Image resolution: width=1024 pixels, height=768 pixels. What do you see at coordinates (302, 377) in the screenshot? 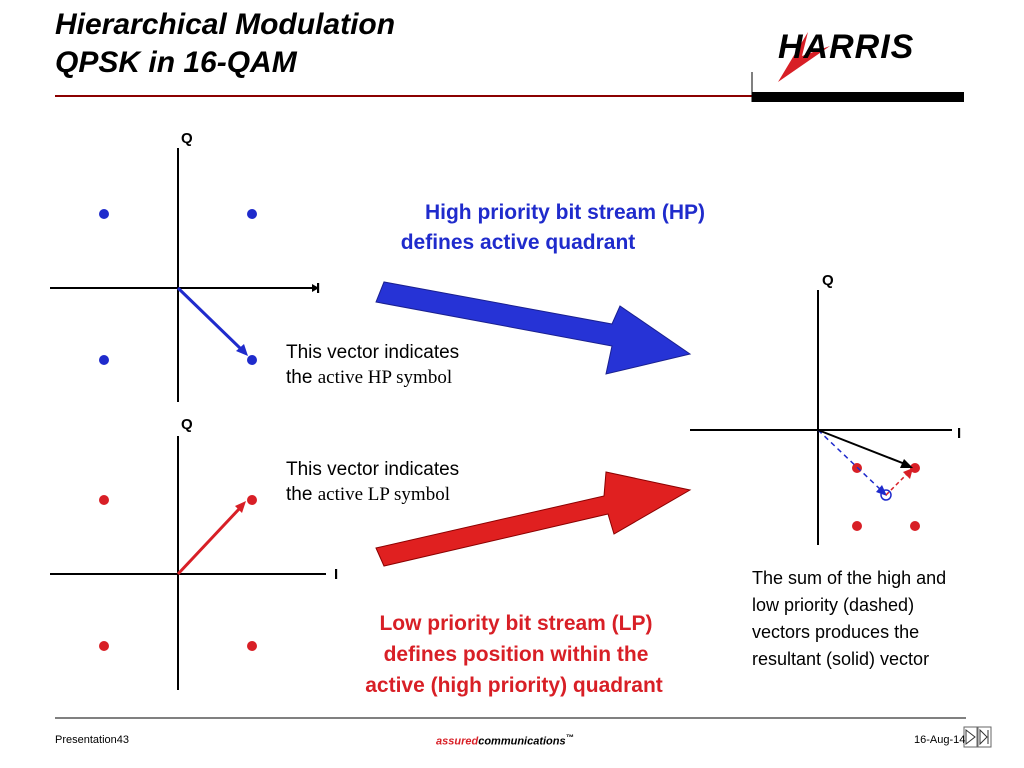
I see `hp-note-prefix: the` at bounding box center [302, 377].